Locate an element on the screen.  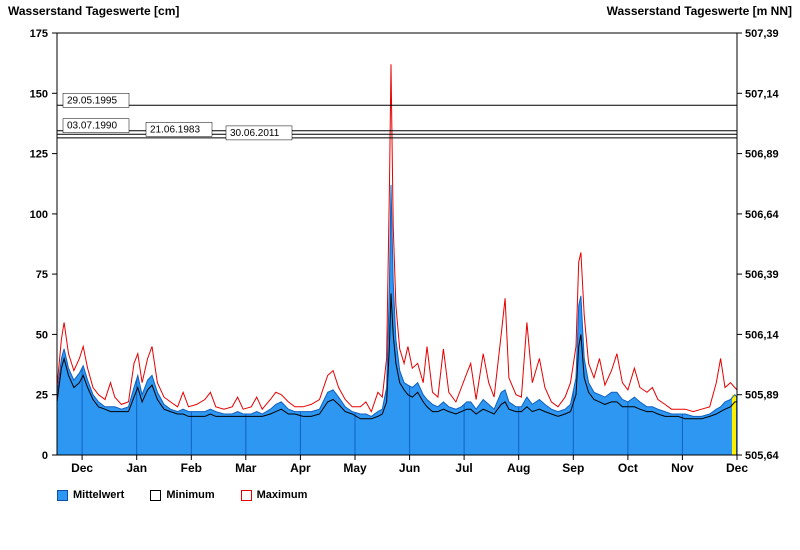
reference-line-label: 30.06.2011 is located at coordinates (259, 133).